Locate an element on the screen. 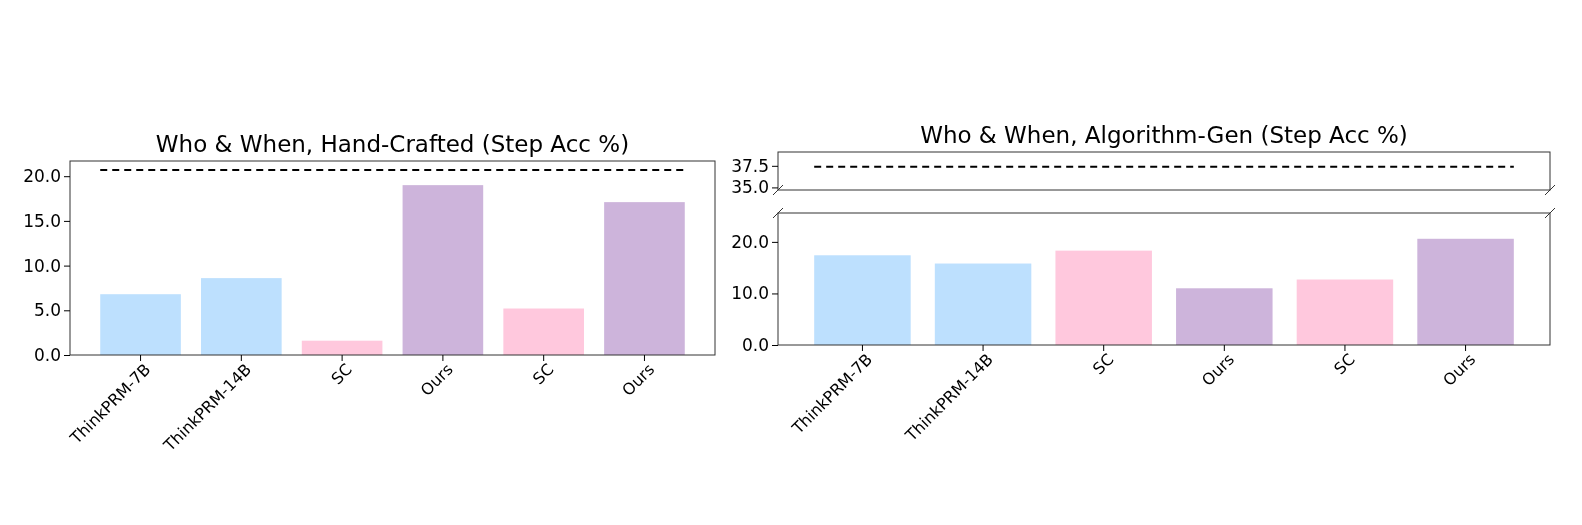  chart-title: Who & When, Algorithm-Gen (Step Acc %) is located at coordinates (1164, 135).